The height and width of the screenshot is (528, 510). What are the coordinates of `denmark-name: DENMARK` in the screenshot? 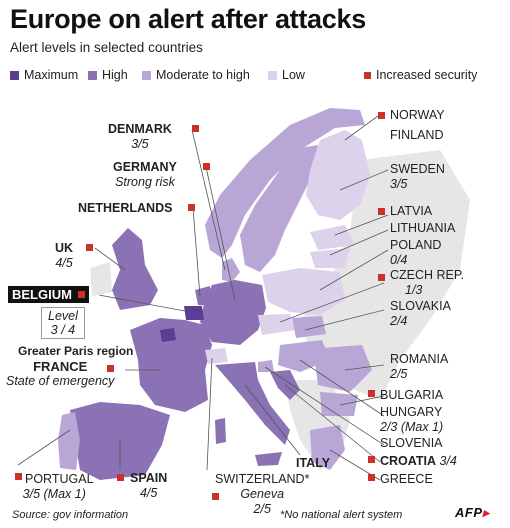 It's located at (140, 129).